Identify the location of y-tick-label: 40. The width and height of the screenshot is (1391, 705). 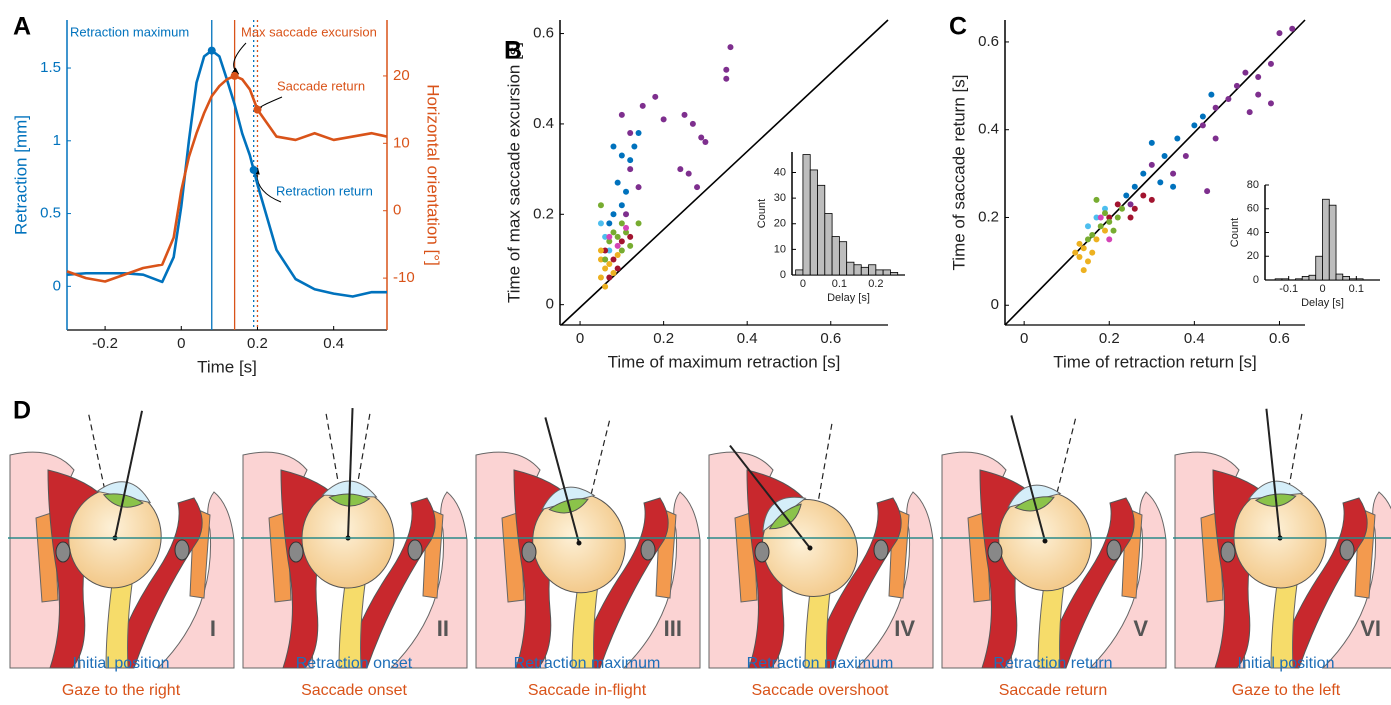
(1253, 232).